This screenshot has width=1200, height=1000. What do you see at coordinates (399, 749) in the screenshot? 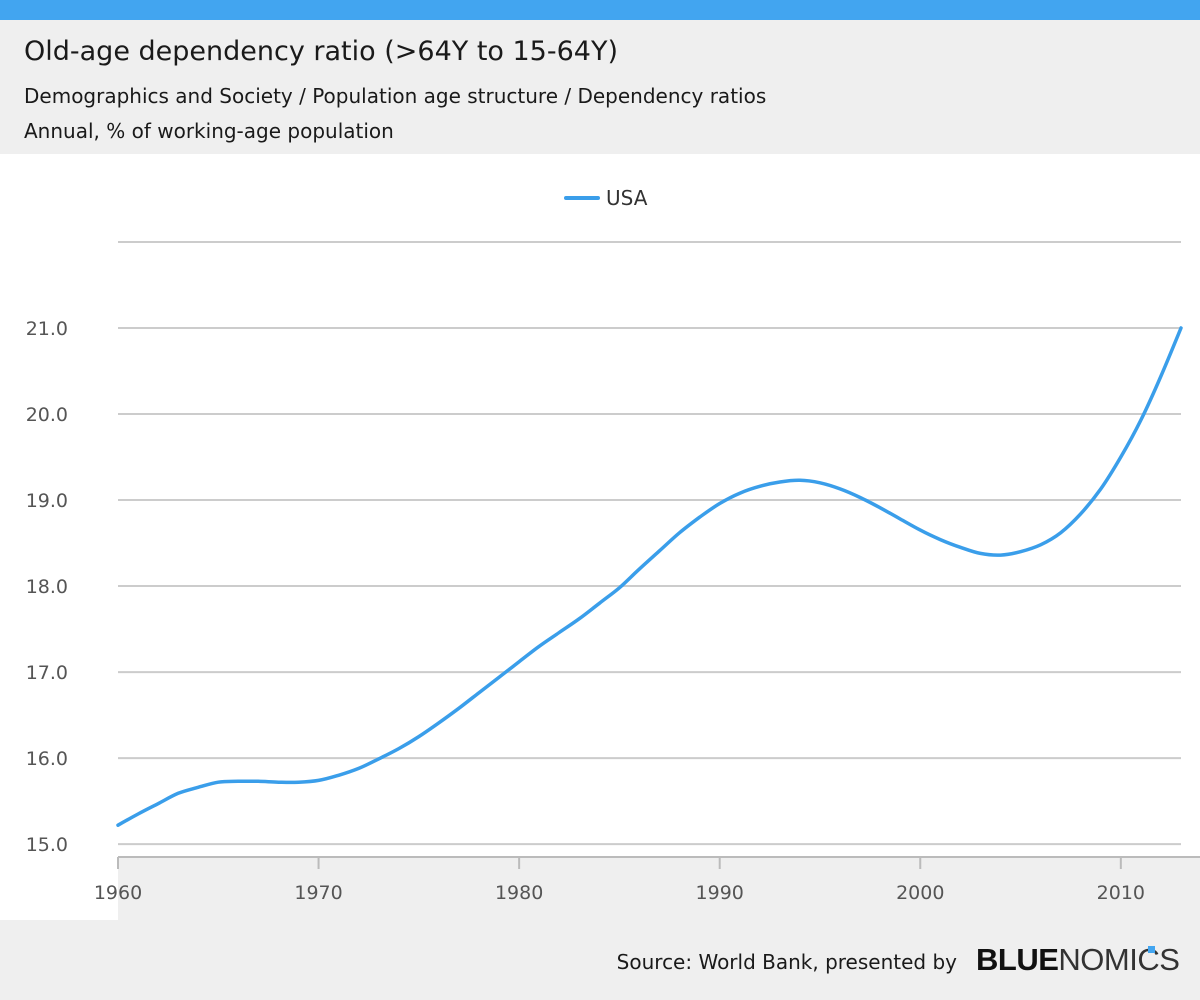
I see `data-point-1974` at bounding box center [399, 749].